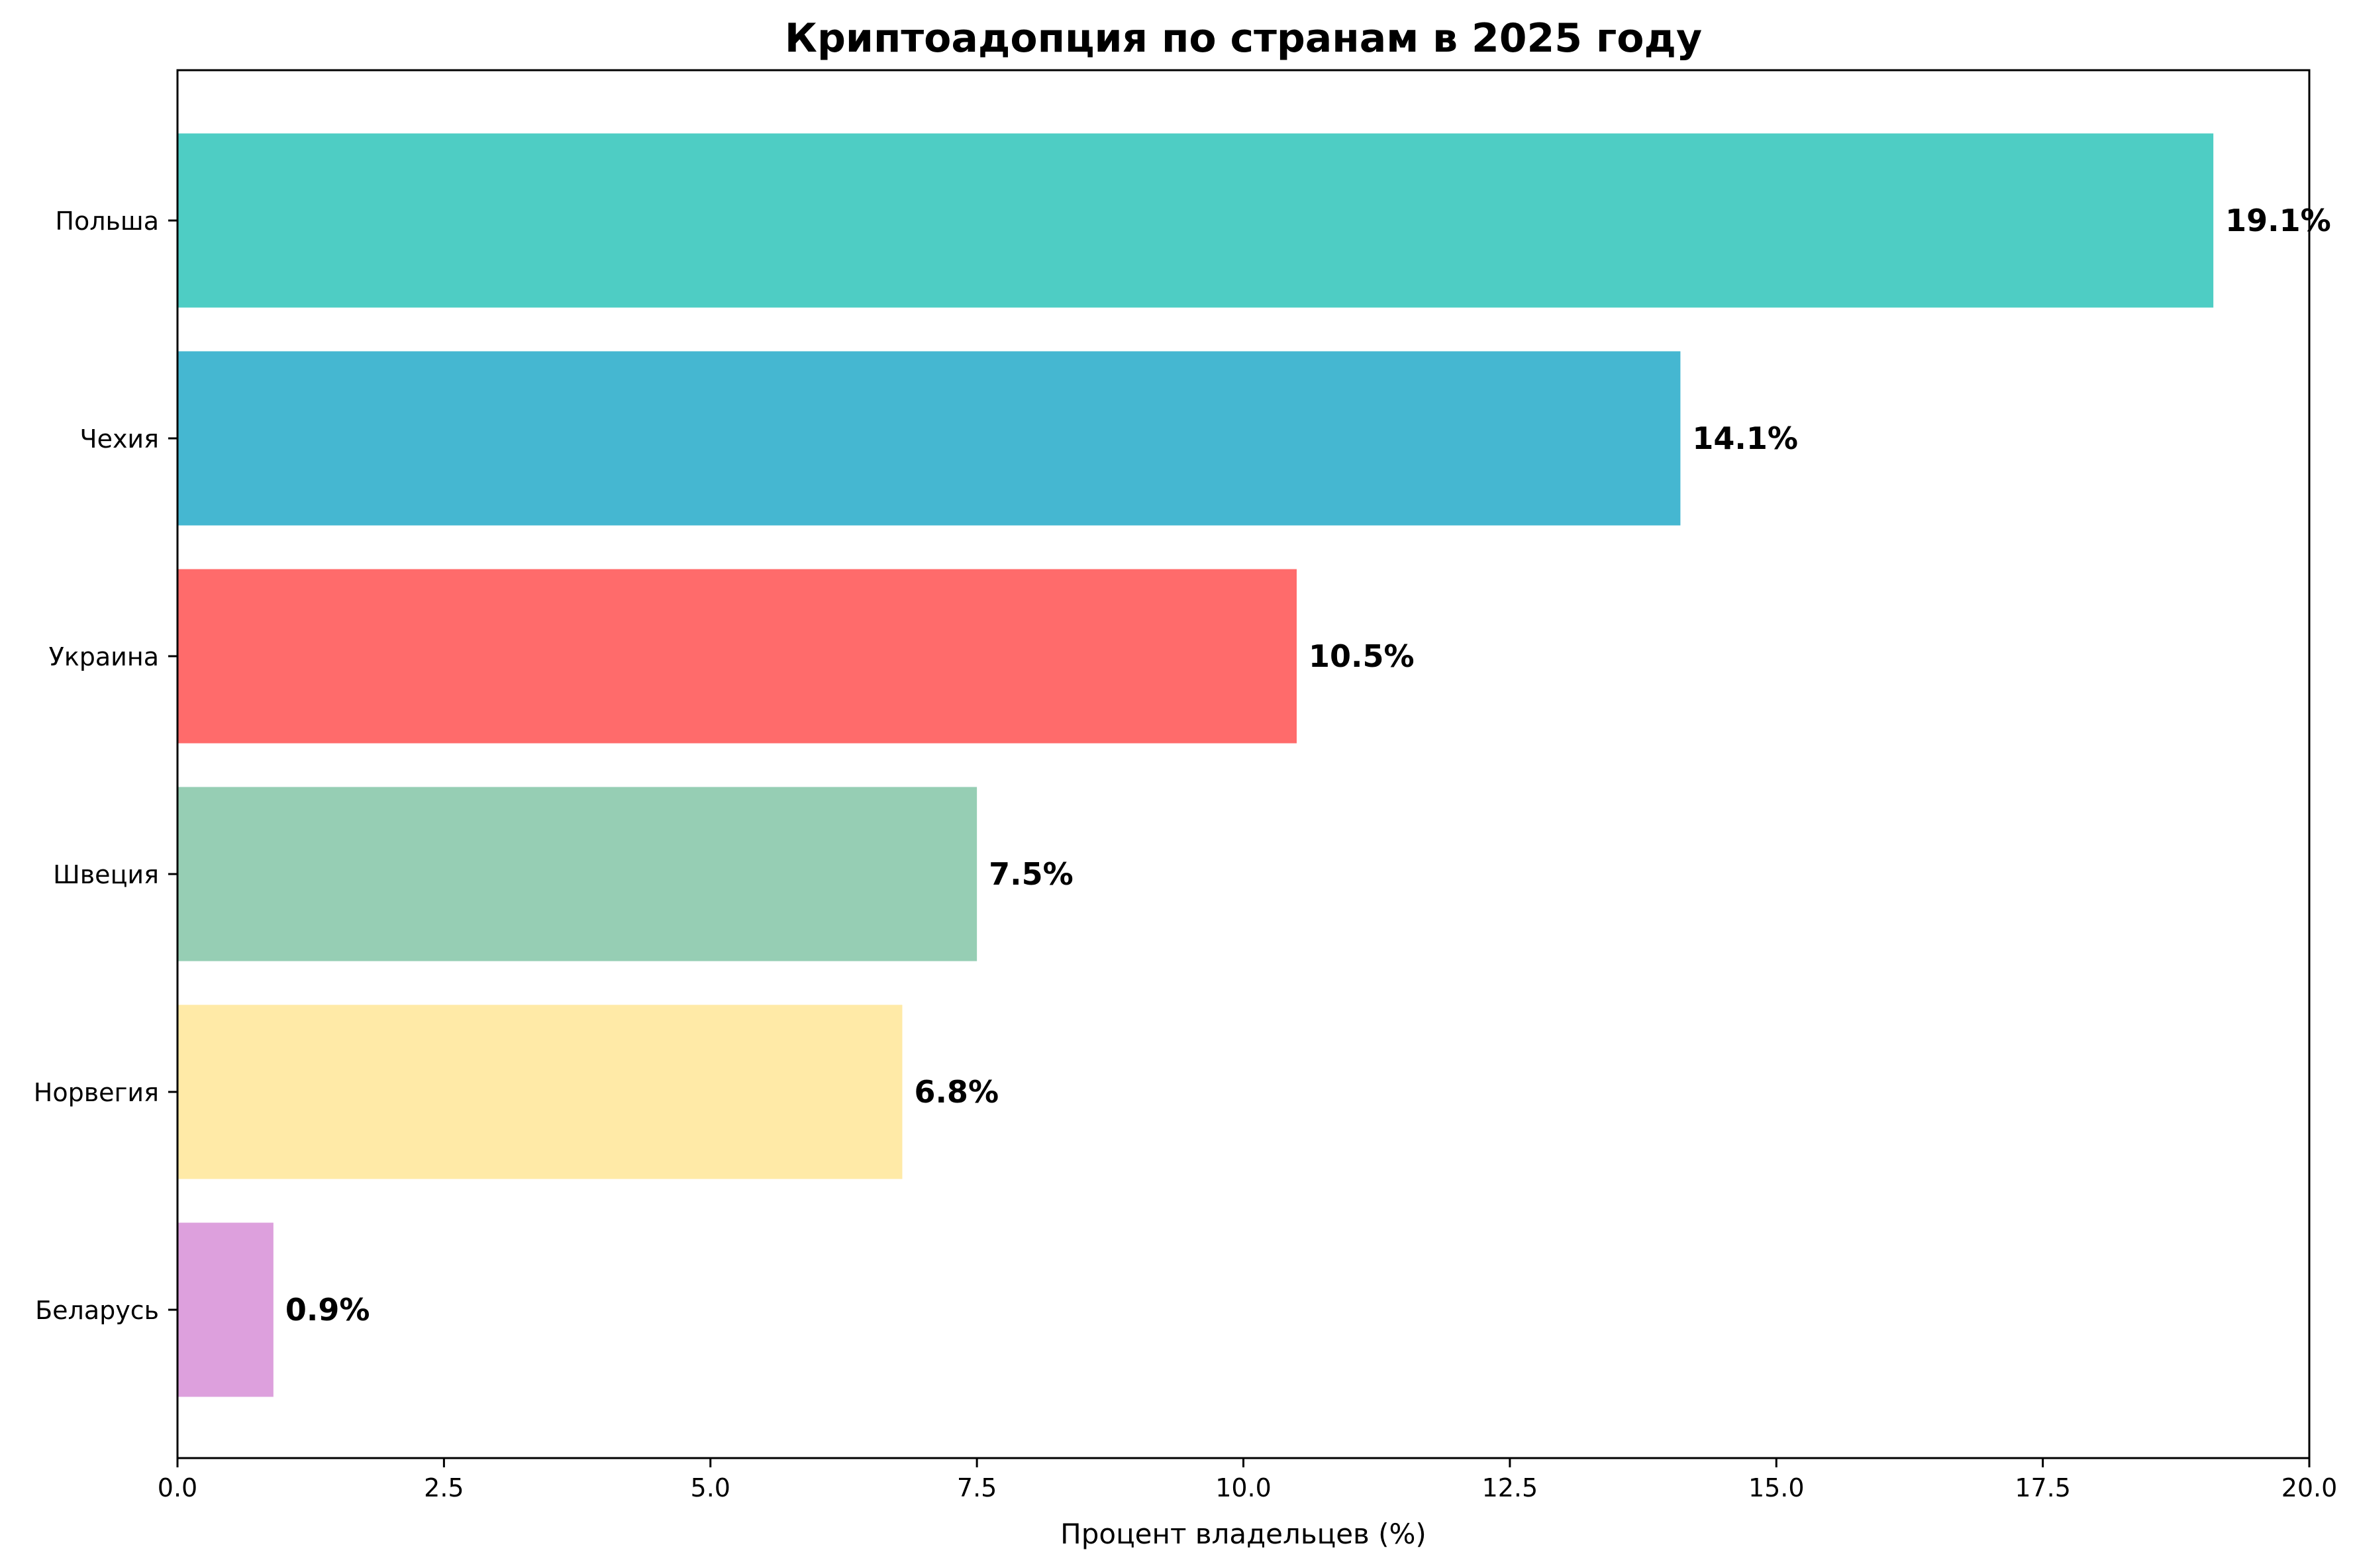 The width and height of the screenshot is (2353, 1568). What do you see at coordinates (1243, 1487) in the screenshot?
I see `x-tick-label-4: 10.0` at bounding box center [1243, 1487].